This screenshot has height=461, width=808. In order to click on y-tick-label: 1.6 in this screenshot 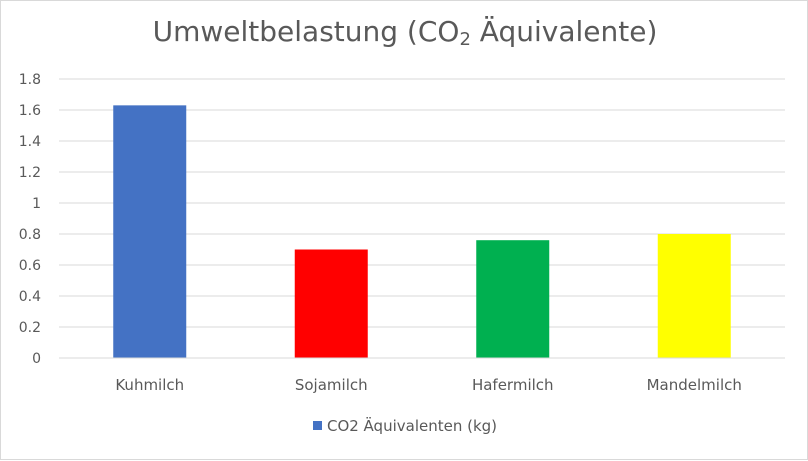, I will do `click(30, 111)`.